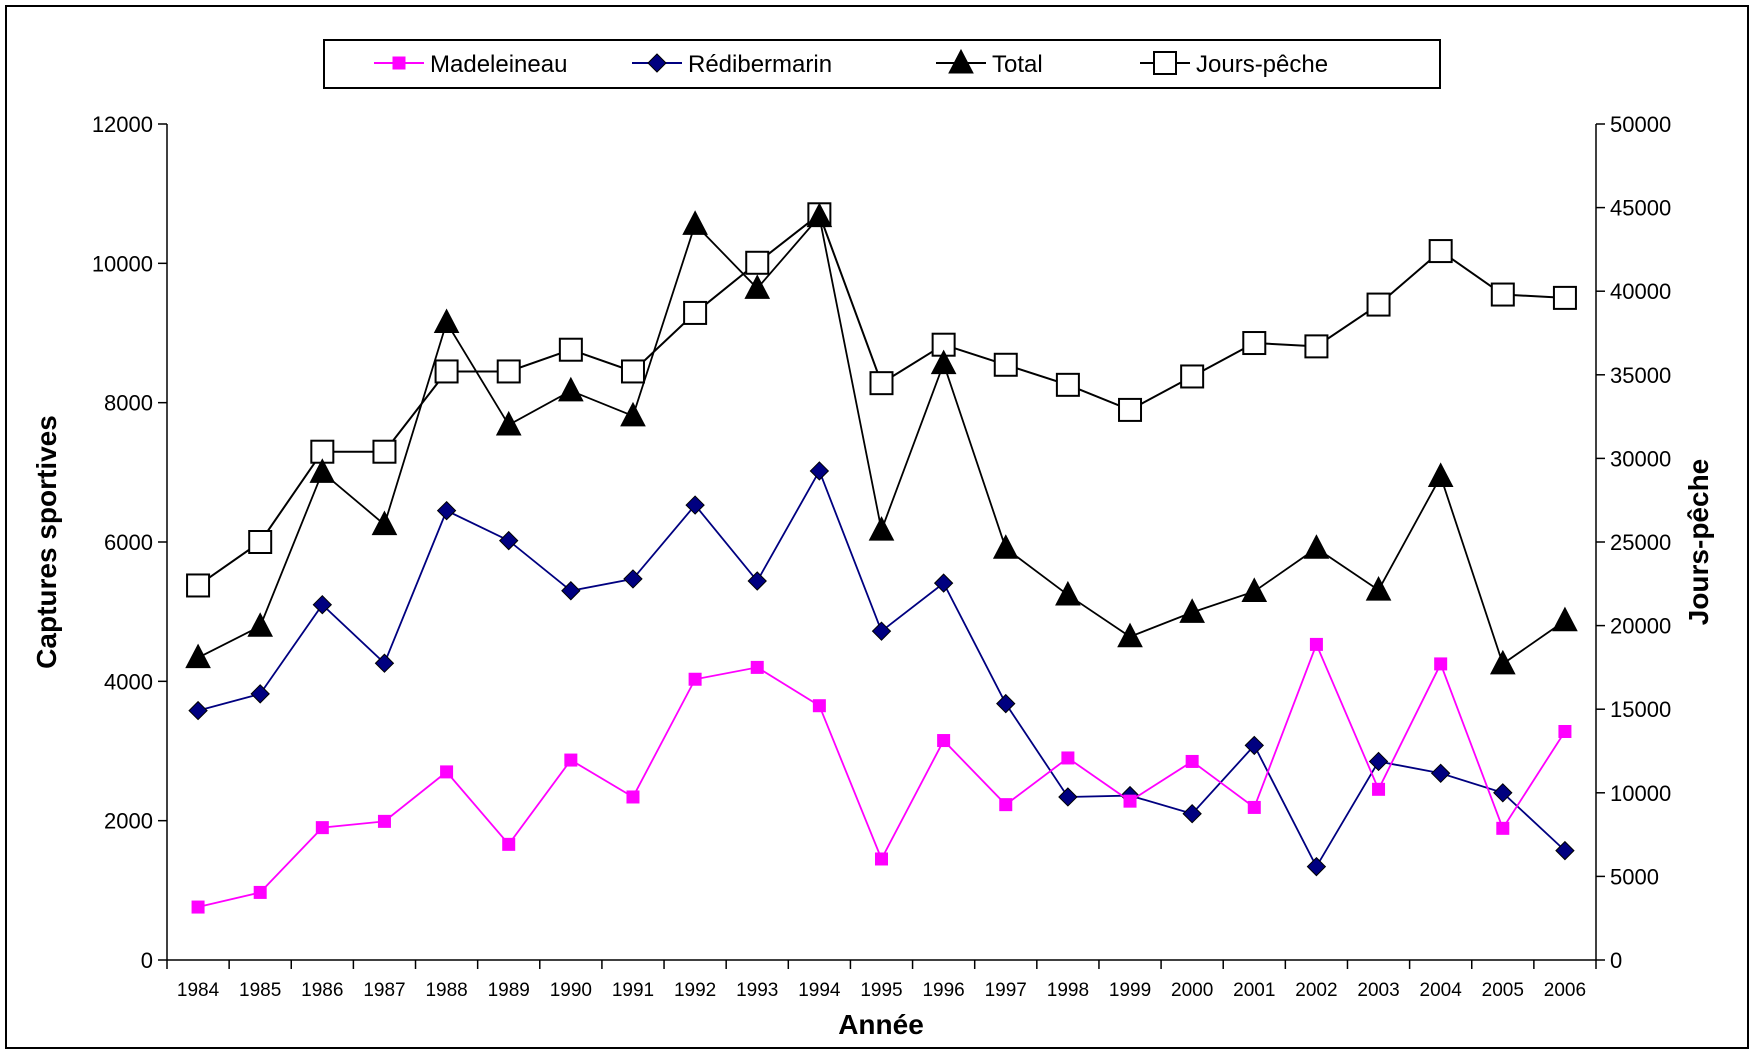  Describe the element at coordinates (943, 990) in the screenshot. I see `x-tick-label: 1996` at that location.